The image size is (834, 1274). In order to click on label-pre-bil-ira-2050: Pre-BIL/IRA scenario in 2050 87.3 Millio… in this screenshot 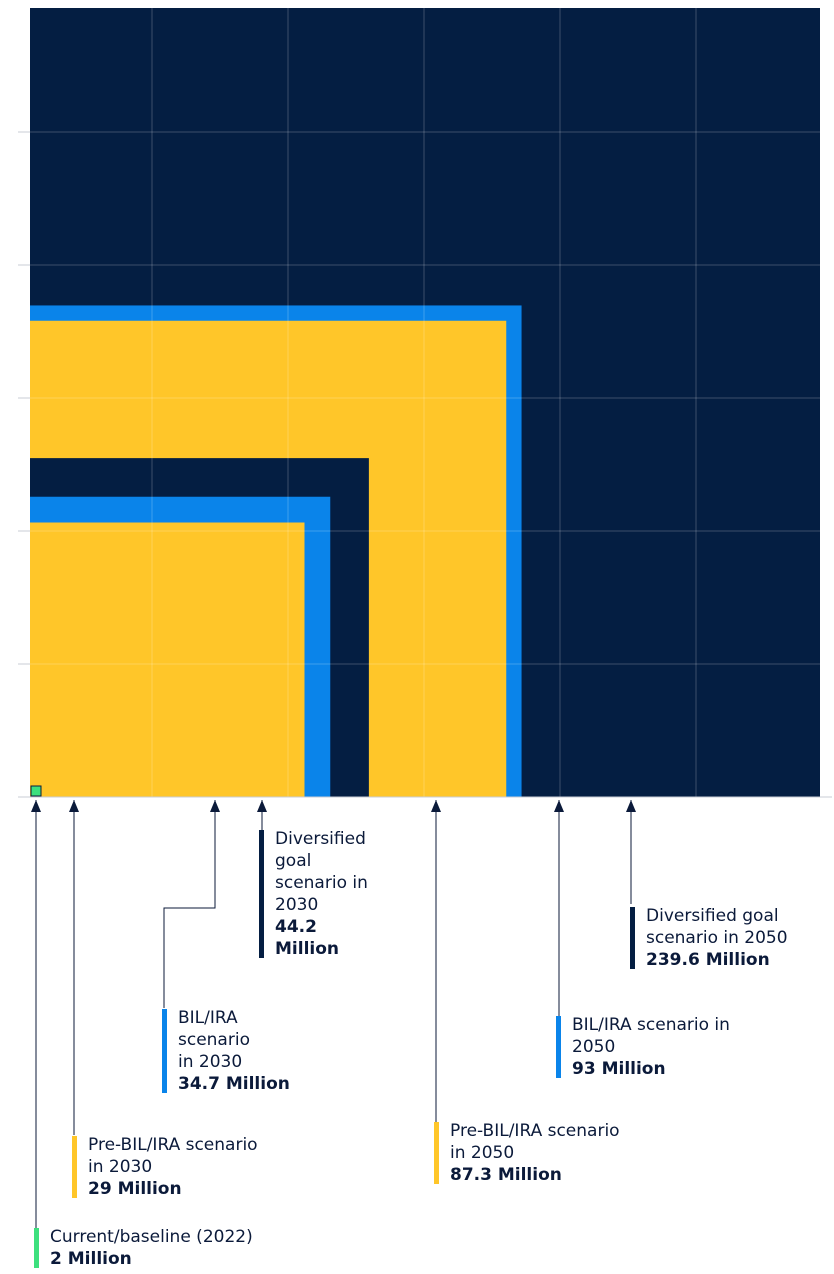, I will do `click(527, 1153)`.